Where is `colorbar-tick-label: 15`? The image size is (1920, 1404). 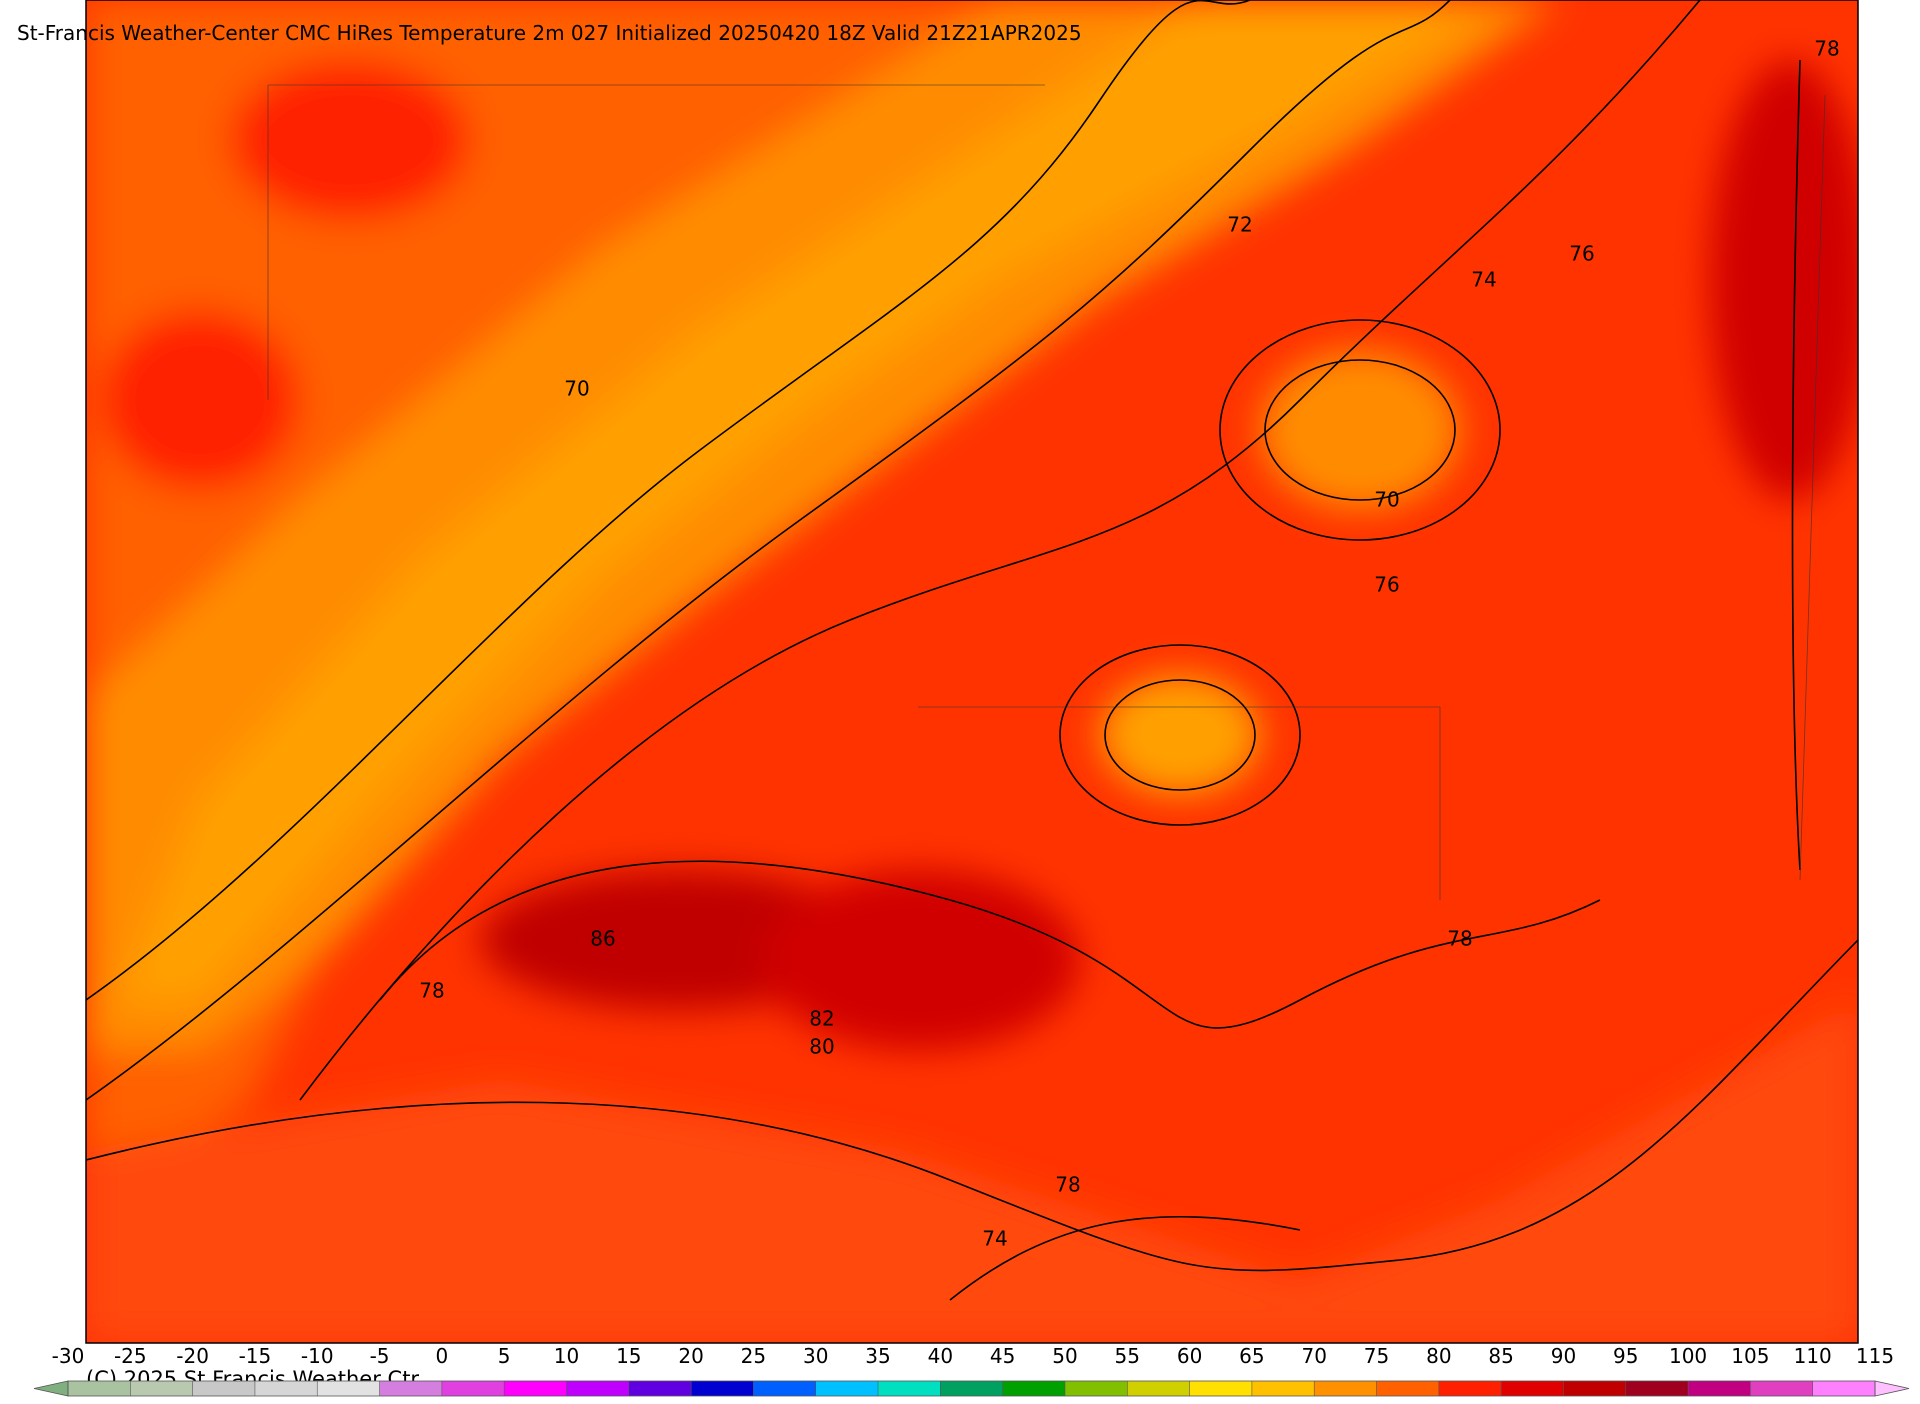
colorbar-tick-label: 15 is located at coordinates (628, 1356).